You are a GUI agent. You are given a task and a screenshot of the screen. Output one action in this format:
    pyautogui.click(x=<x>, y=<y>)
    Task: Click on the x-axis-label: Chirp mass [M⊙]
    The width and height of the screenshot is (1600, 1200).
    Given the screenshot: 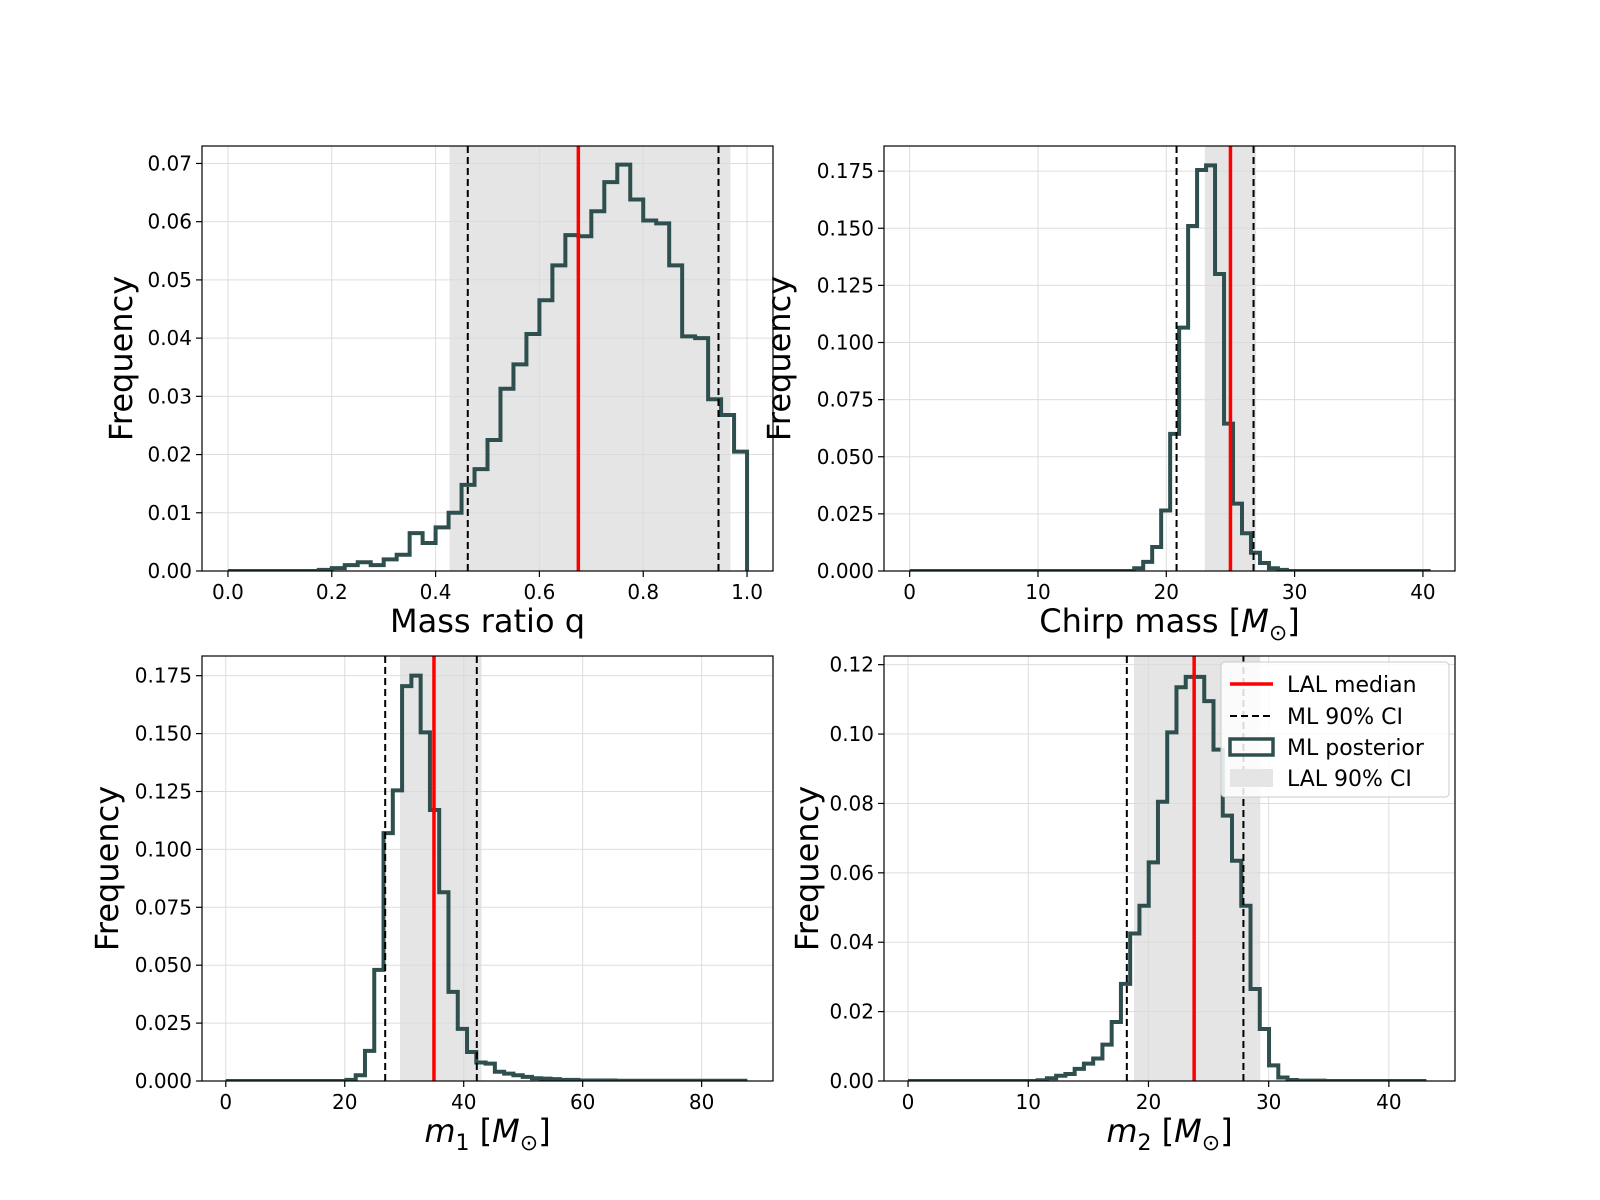 What is the action you would take?
    pyautogui.click(x=1169, y=624)
    